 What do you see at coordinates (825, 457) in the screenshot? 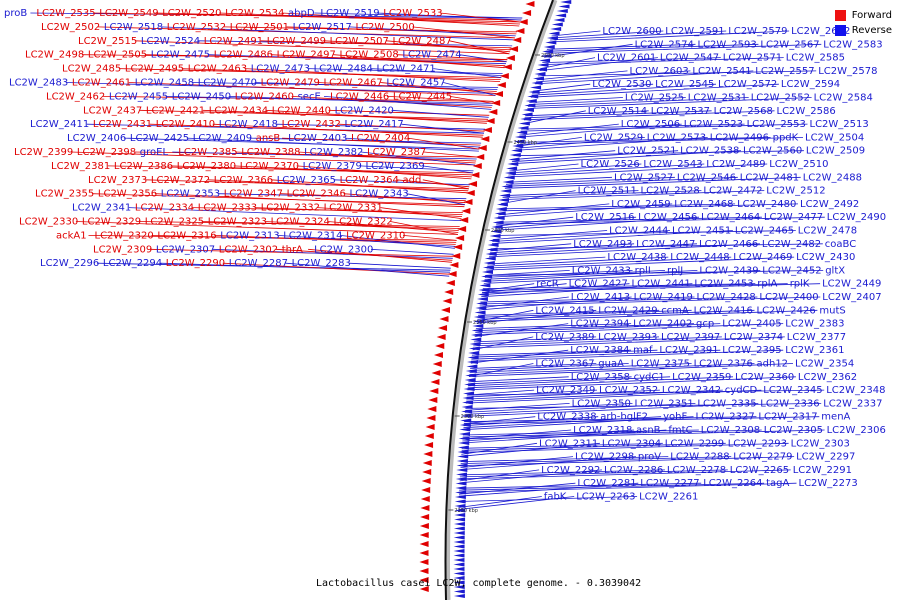
I see `gene-label: LC2W_2297` at bounding box center [825, 457].